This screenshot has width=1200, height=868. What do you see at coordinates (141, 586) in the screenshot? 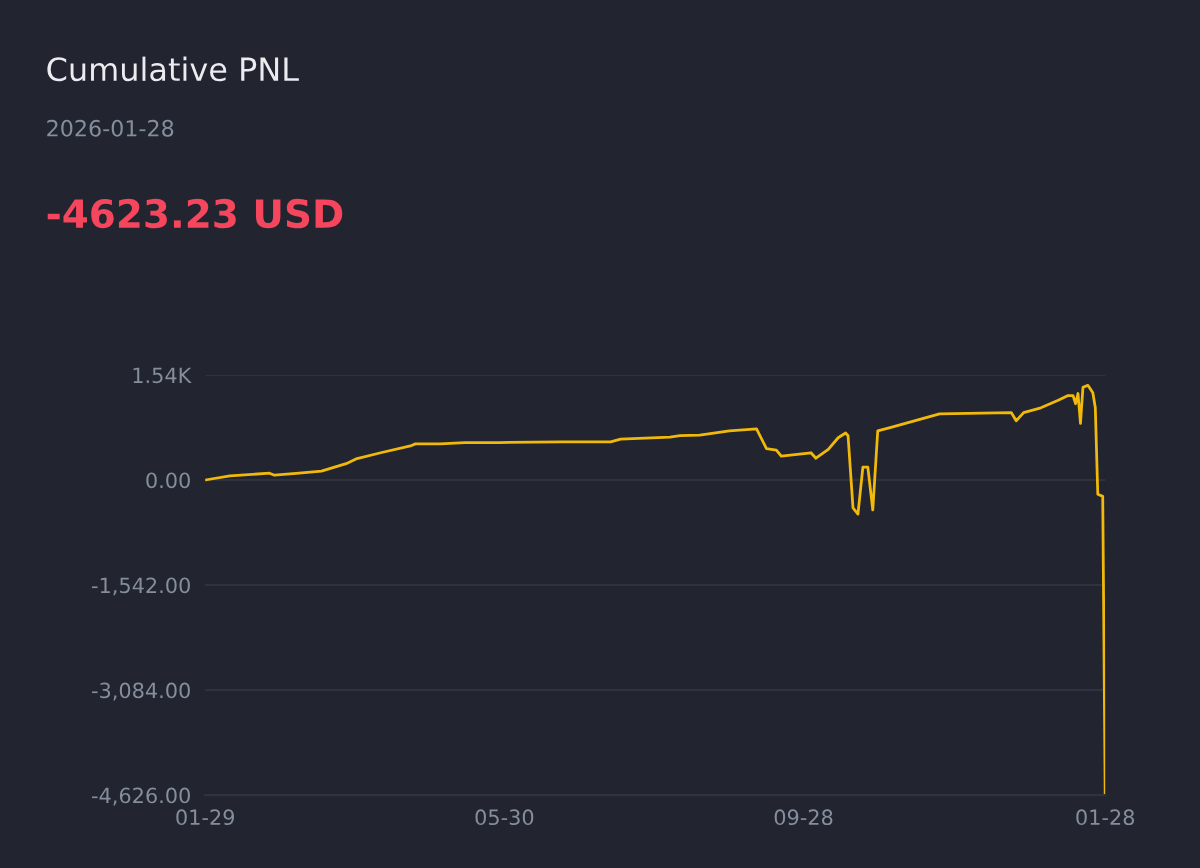
I see `y-tick-label: -1,542.00` at bounding box center [141, 586].